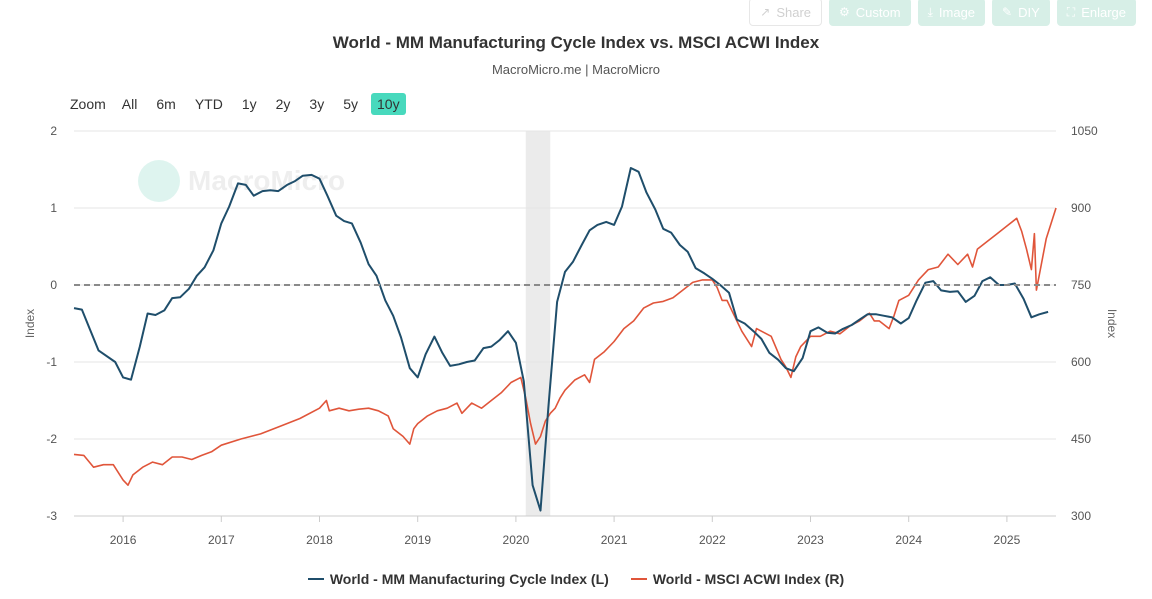 The image size is (1152, 599). I want to click on custom-button: ⚙ Custom, so click(870, 13).